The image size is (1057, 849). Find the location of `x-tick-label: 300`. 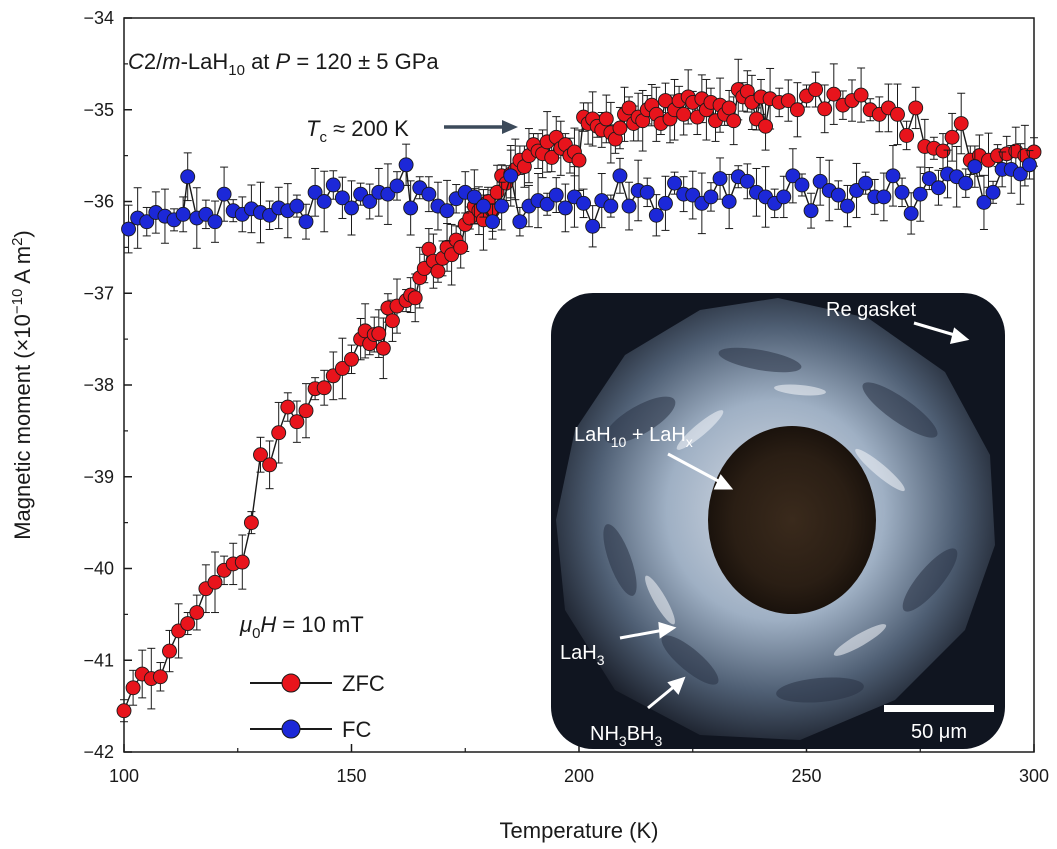

x-tick-label: 300 is located at coordinates (1034, 776).